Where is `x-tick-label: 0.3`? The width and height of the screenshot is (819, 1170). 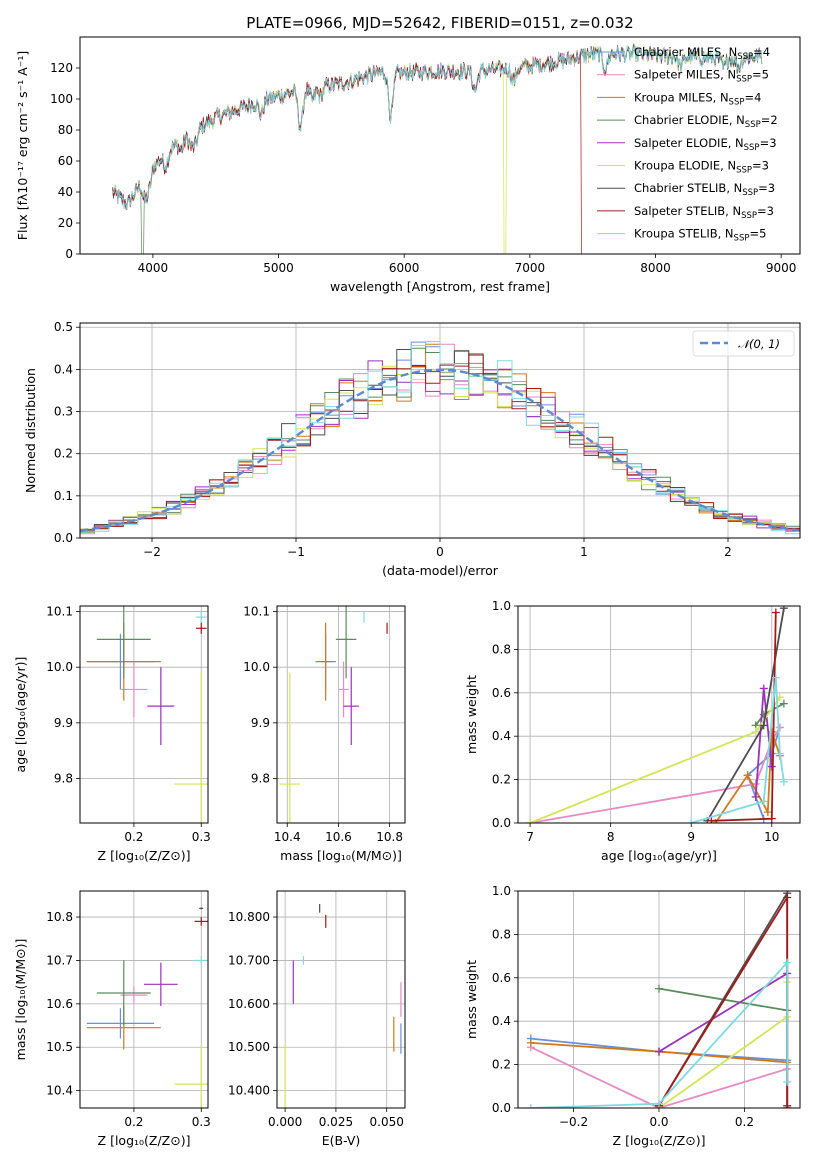
x-tick-label: 0.3 is located at coordinates (201, 837).